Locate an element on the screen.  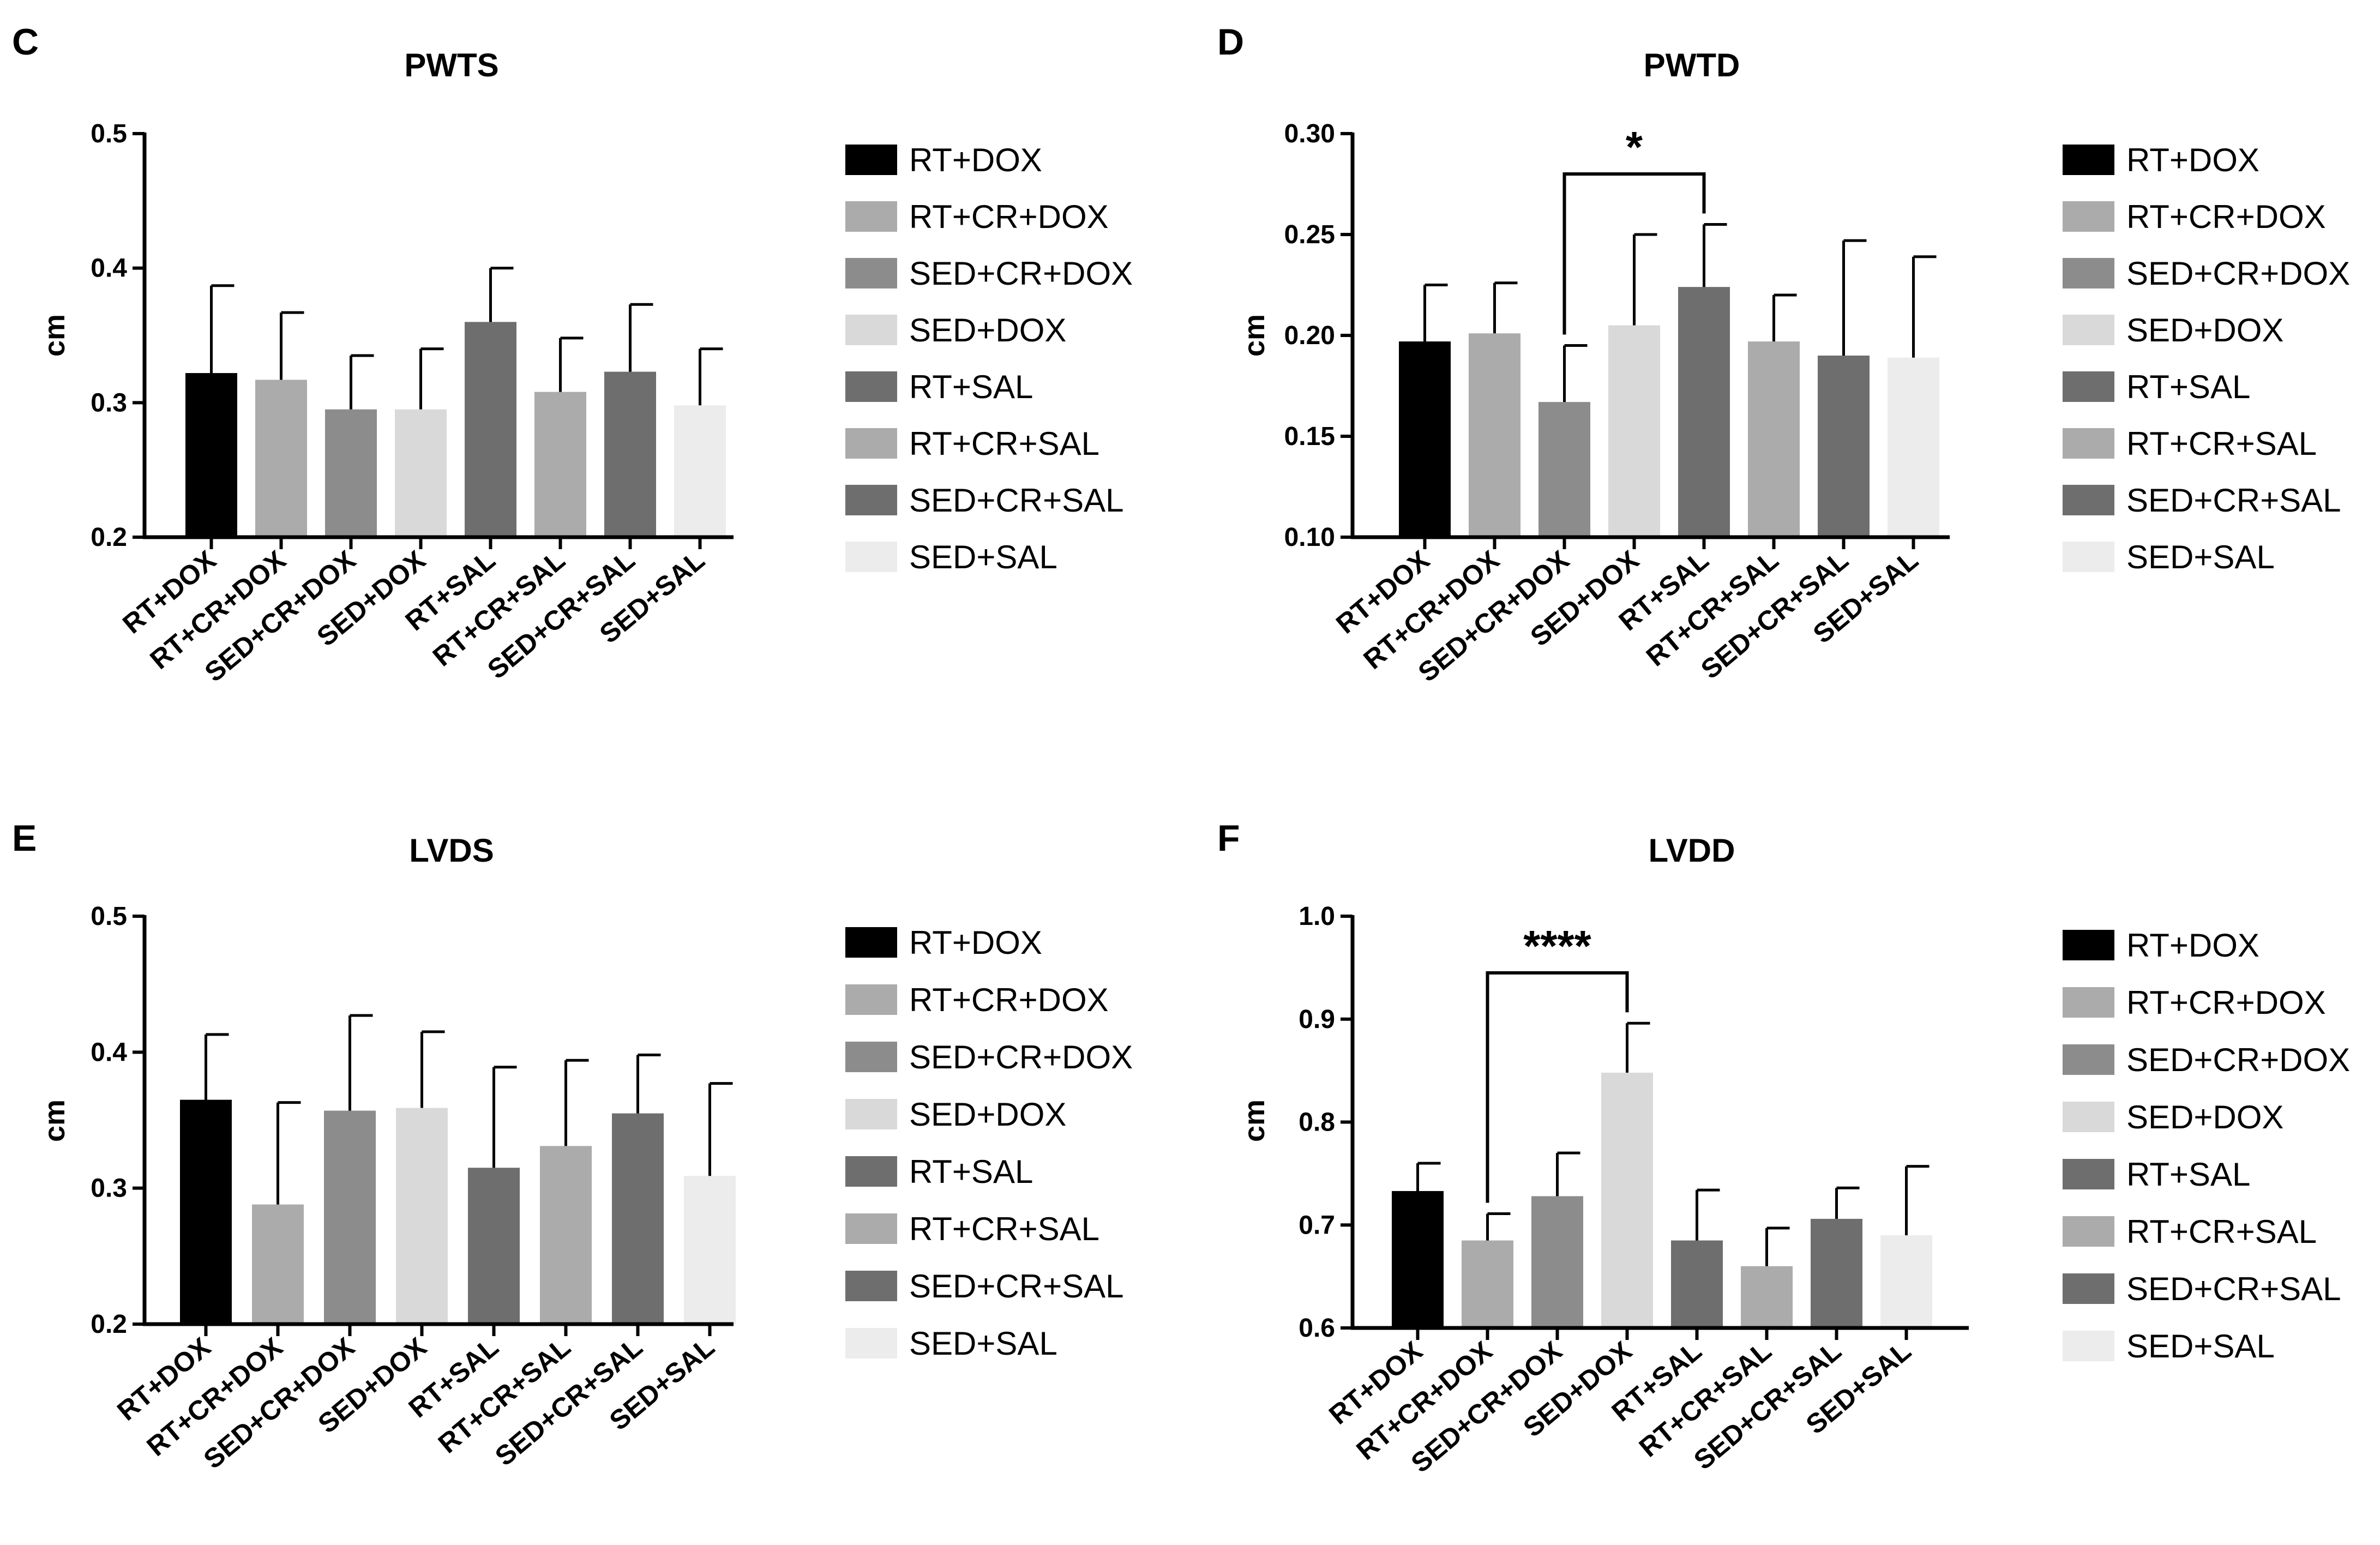
panel-d-legend-label-4: RT+SAL is located at coordinates (2188, 387).